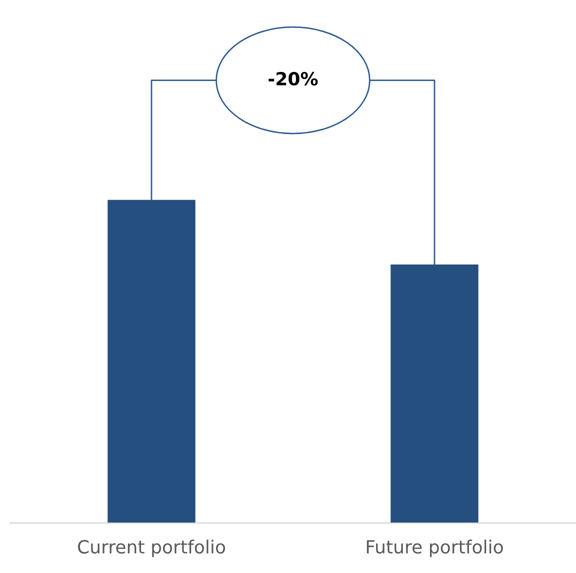 The width and height of the screenshot is (576, 573). I want to click on text: -20%, so click(293, 79).